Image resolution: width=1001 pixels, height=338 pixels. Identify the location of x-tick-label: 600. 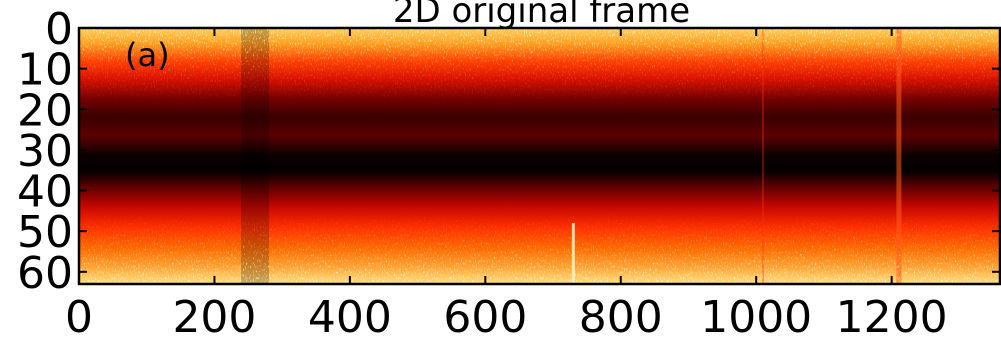
(485, 315).